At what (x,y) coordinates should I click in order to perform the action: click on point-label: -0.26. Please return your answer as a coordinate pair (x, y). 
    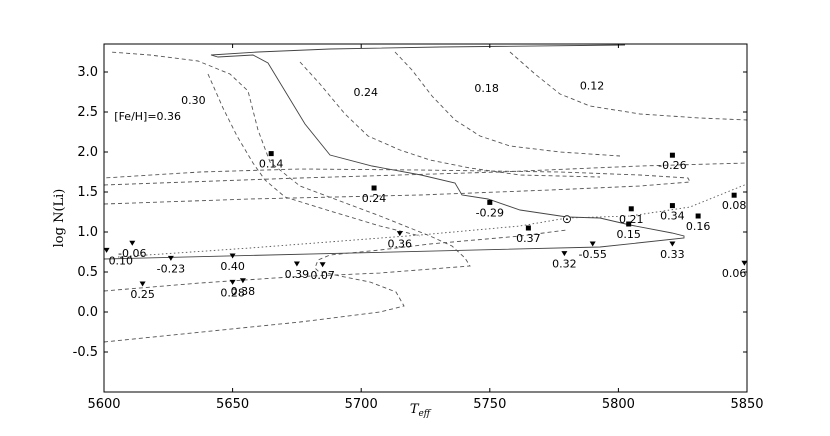
    Looking at the image, I should click on (672, 165).